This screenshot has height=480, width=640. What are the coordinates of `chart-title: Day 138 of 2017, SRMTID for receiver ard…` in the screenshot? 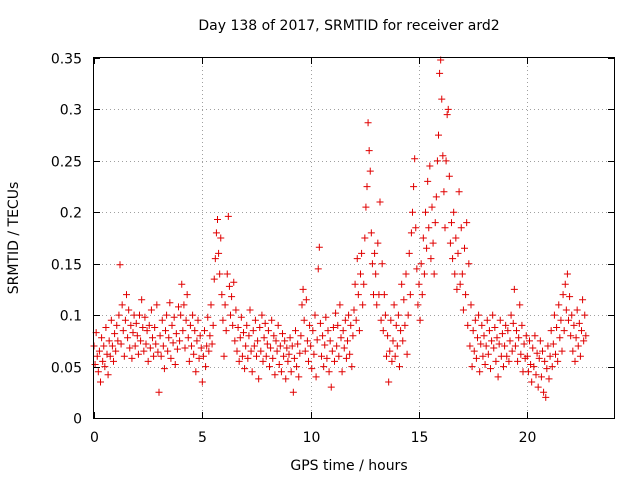 It's located at (348, 26).